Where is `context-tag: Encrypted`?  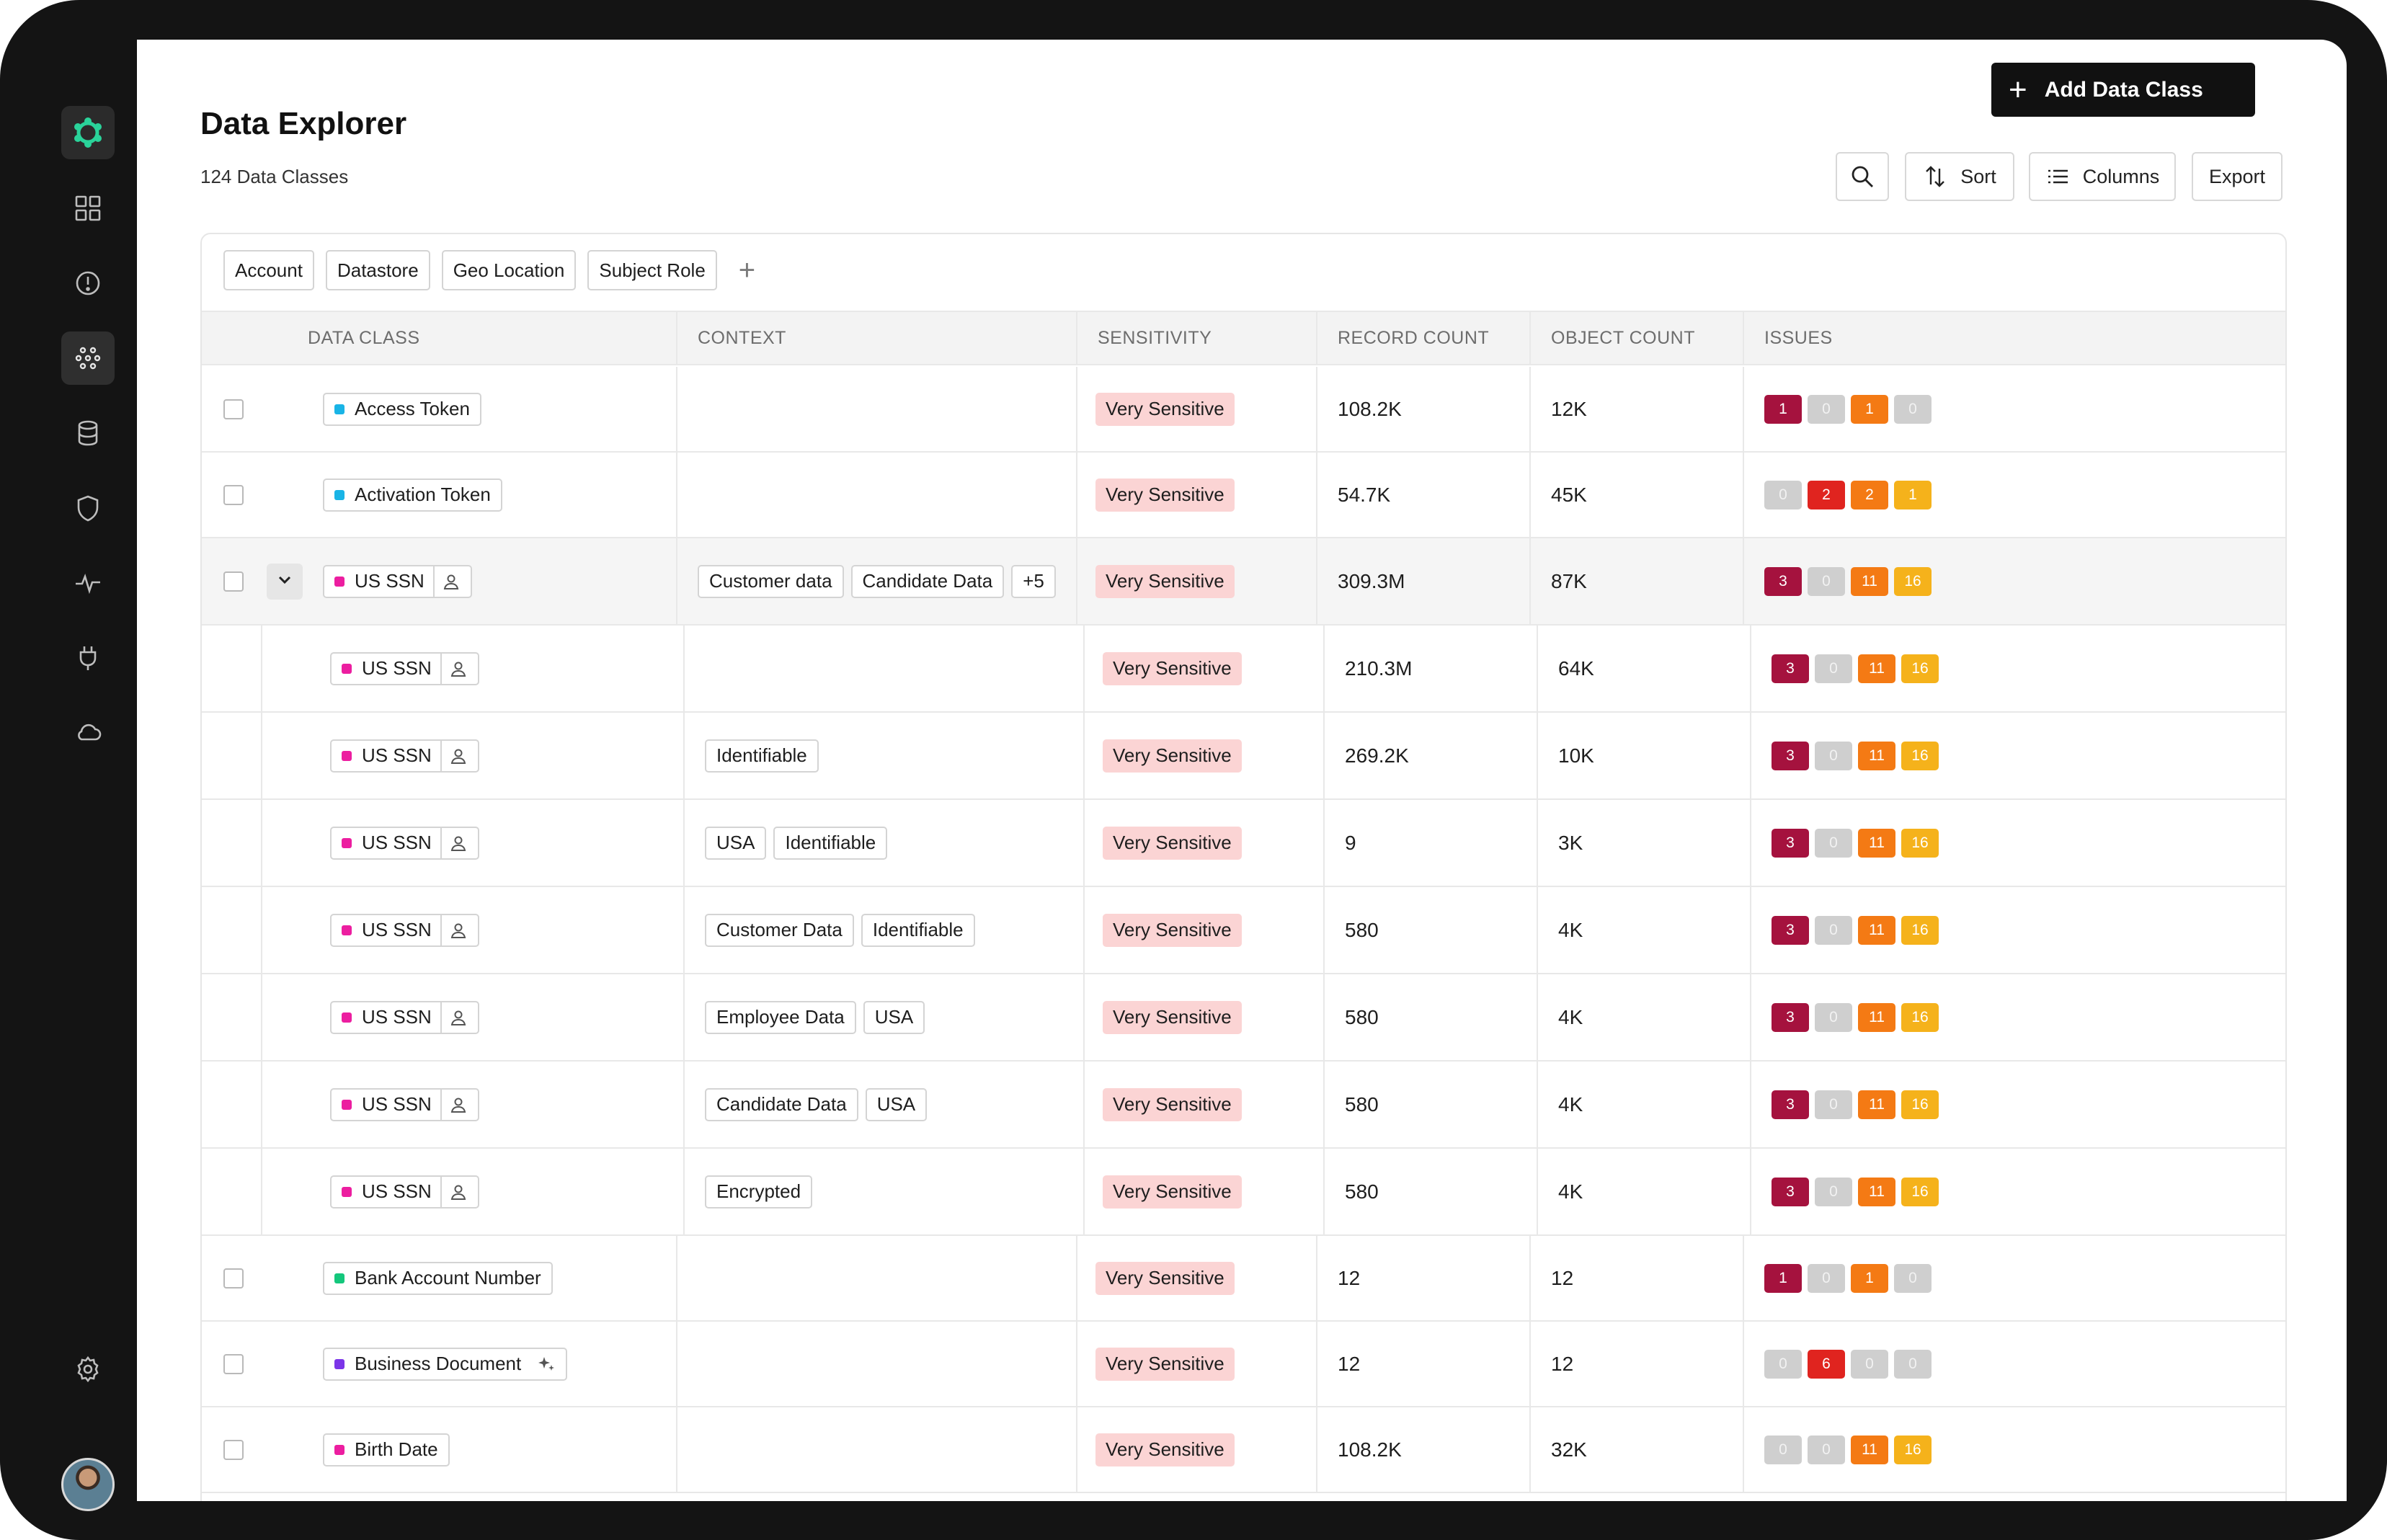 context-tag: Encrypted is located at coordinates (759, 1192).